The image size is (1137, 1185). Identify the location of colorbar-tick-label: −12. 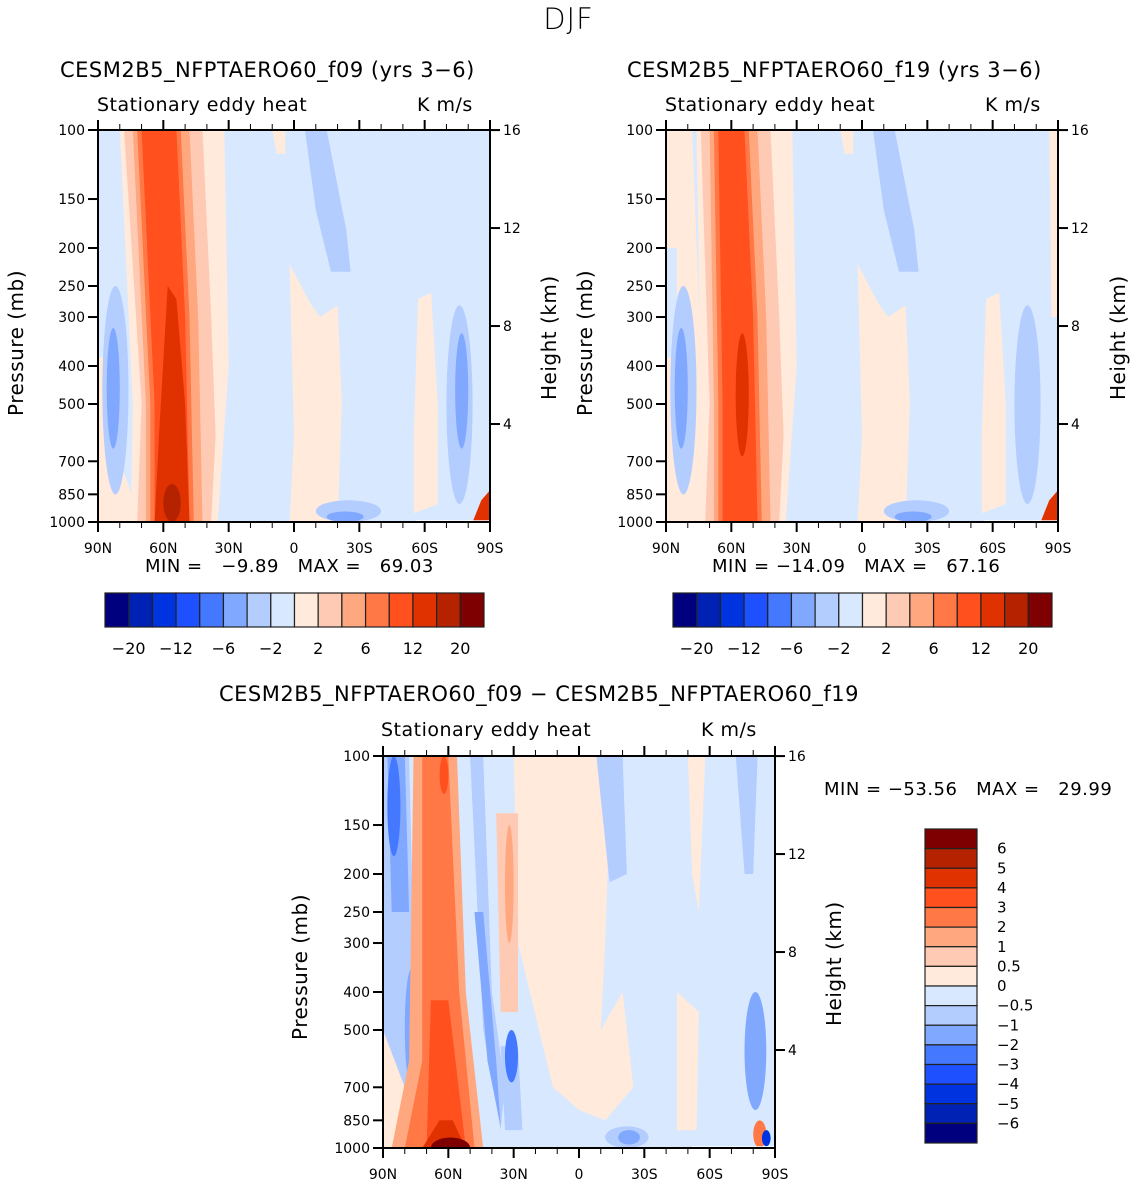
(744, 648).